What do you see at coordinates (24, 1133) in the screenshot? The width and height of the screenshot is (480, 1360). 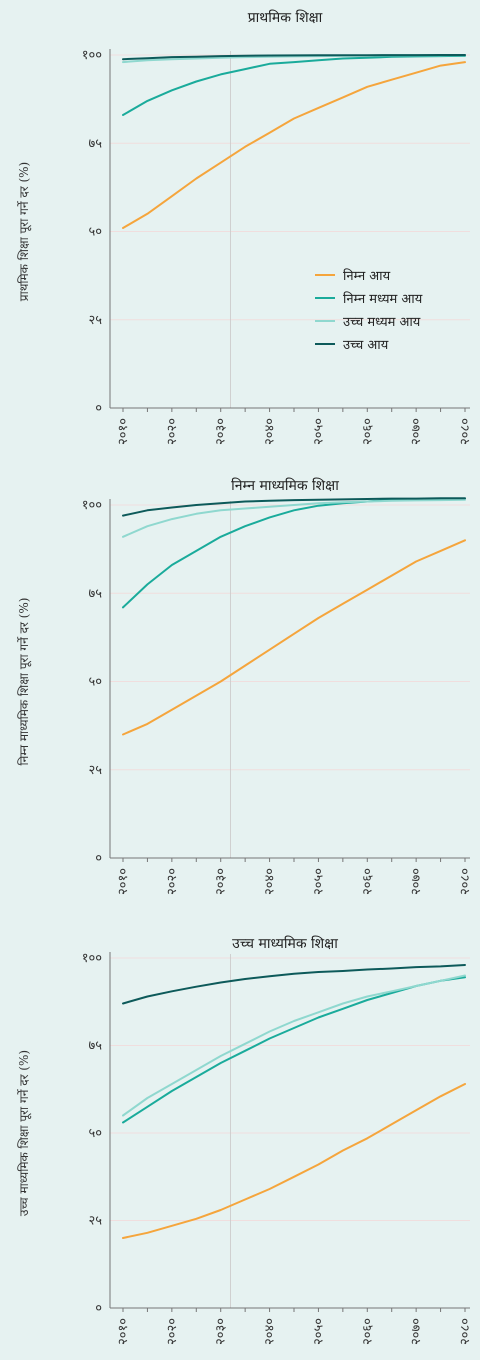 I see `y-axis-label: उच्च माध्यमिक शिक्षा पूरा गर्ने दर (%)` at bounding box center [24, 1133].